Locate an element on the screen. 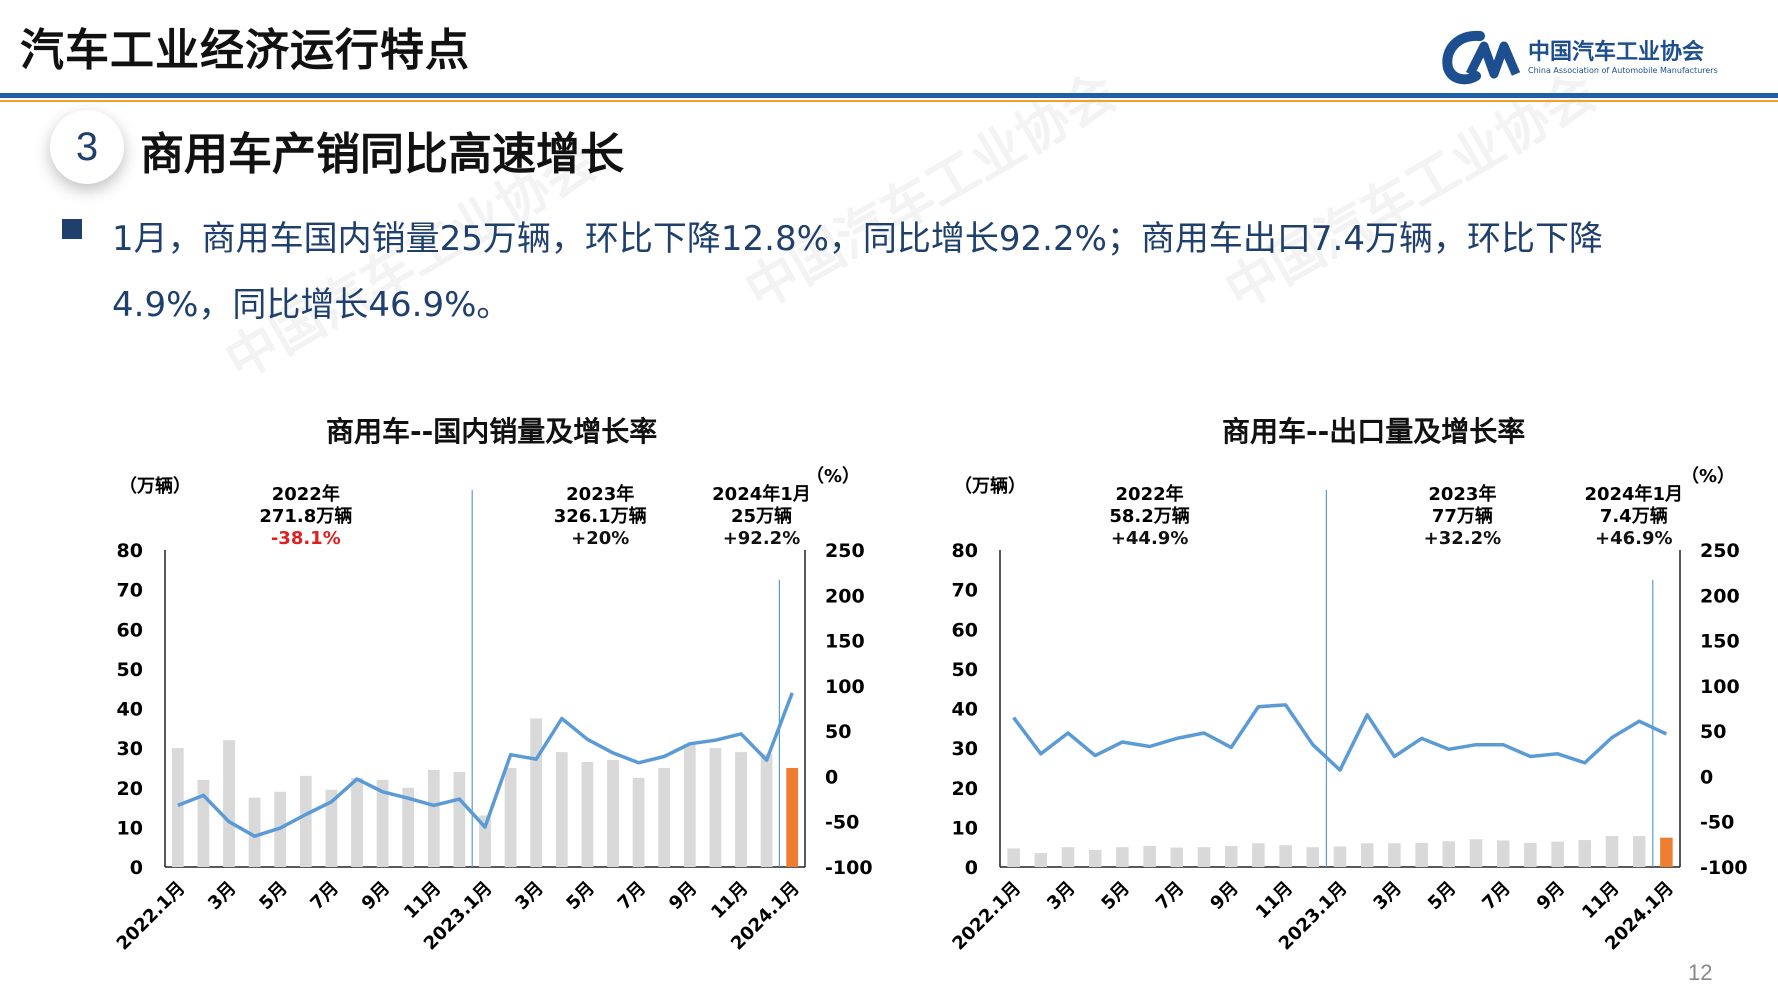 This screenshot has width=1778, height=1000. logo-name-cn: 中国汽车工业协会 is located at coordinates (1616, 52).